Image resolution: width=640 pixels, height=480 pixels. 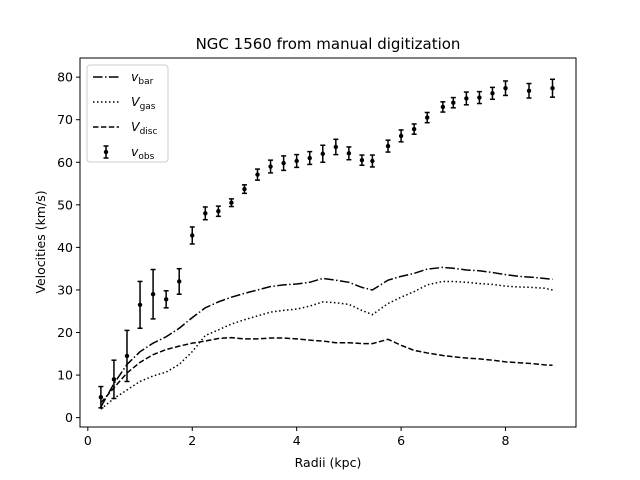 I want to click on y-tick-label: 0, so click(x=69, y=417).